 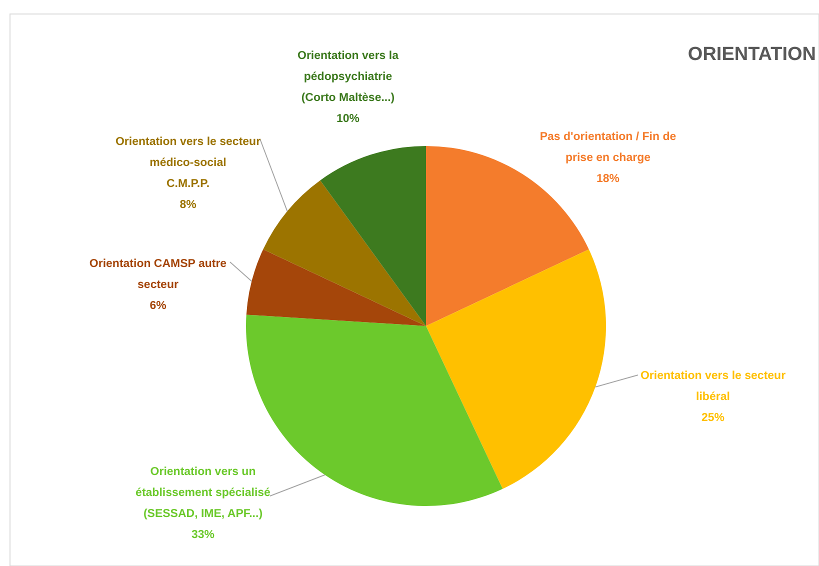 What do you see at coordinates (203, 493) in the screenshot?
I see `slice-label: Orientation vers un établissement spécialisé (SESSAD, IME, APF...)` at bounding box center [203, 493].